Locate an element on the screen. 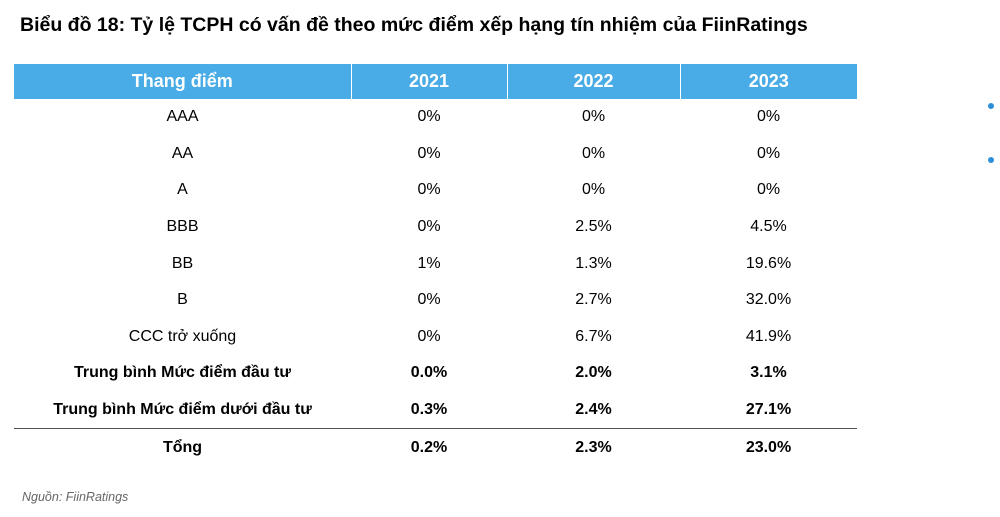  total-label: Tổng is located at coordinates (182, 447).